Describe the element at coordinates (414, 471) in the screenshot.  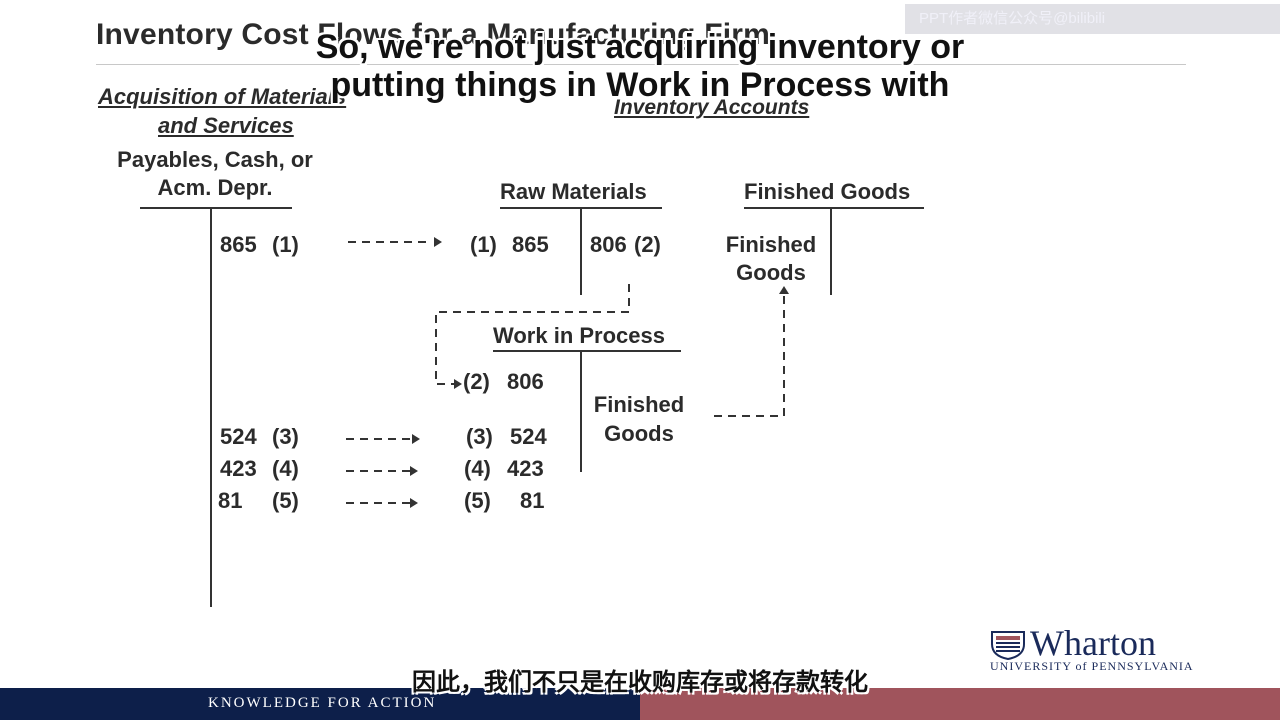
I see `arrow-4-head` at that location.